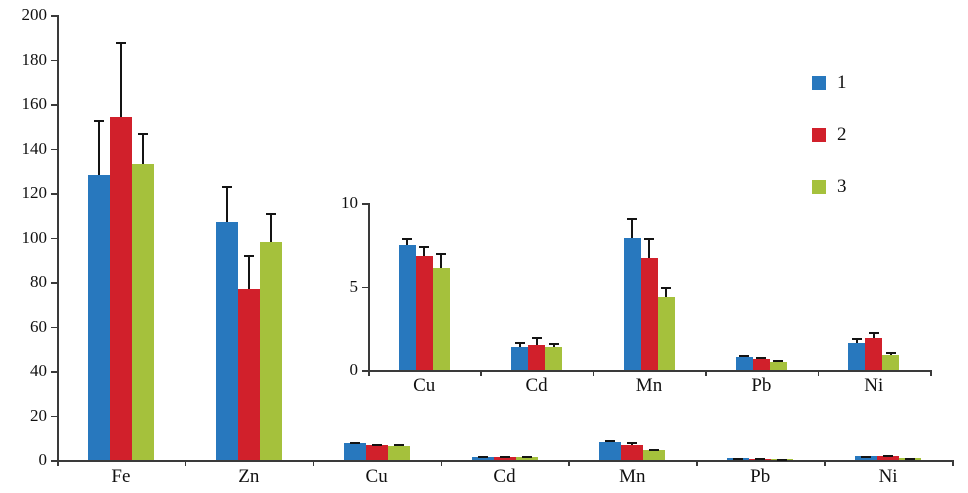 The width and height of the screenshot is (968, 493). I want to click on legend-item-2: 2, so click(829, 135).